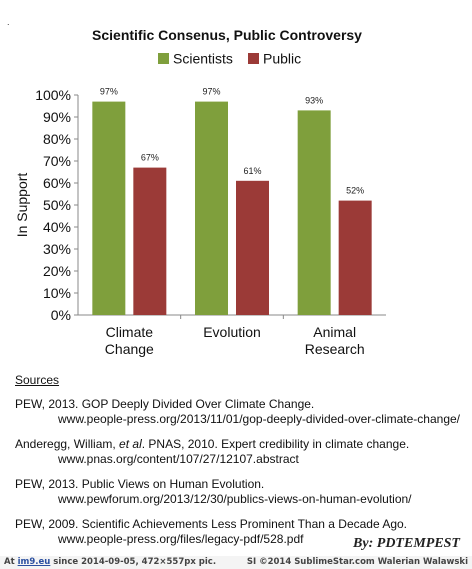  I want to click on data-label: 61%, so click(252, 171).